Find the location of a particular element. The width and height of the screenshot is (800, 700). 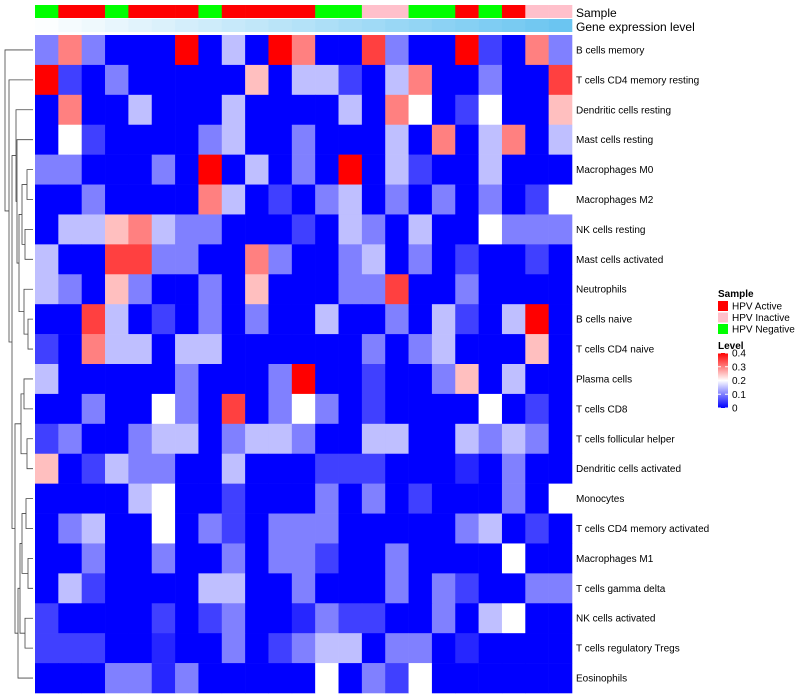

level-tick-label: 0 is located at coordinates (735, 409).